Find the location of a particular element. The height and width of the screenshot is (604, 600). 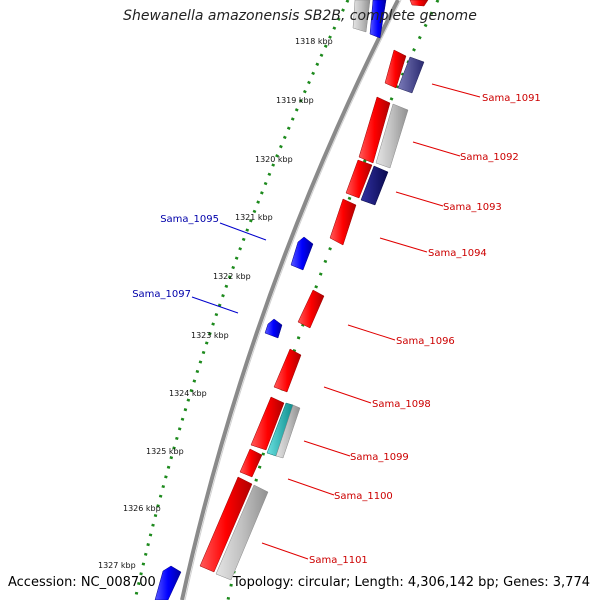

gene-label: Sama_1100 is located at coordinates (363, 496).